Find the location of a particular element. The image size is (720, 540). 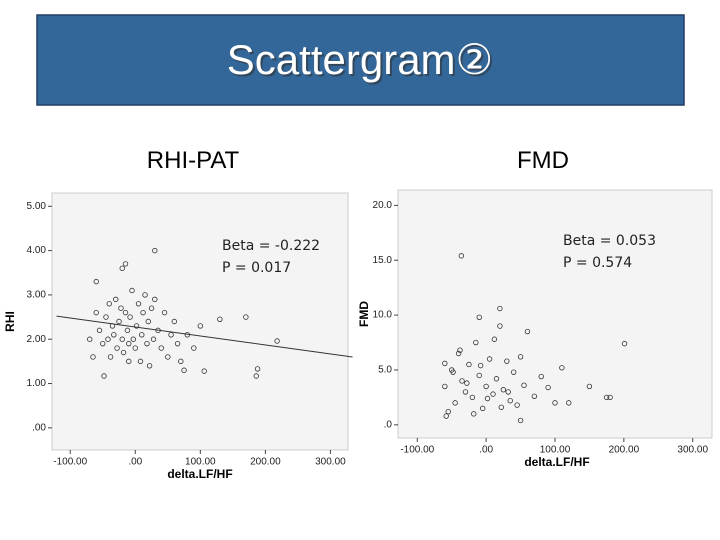

annotation: Beta = 0.053 is located at coordinates (609, 241).